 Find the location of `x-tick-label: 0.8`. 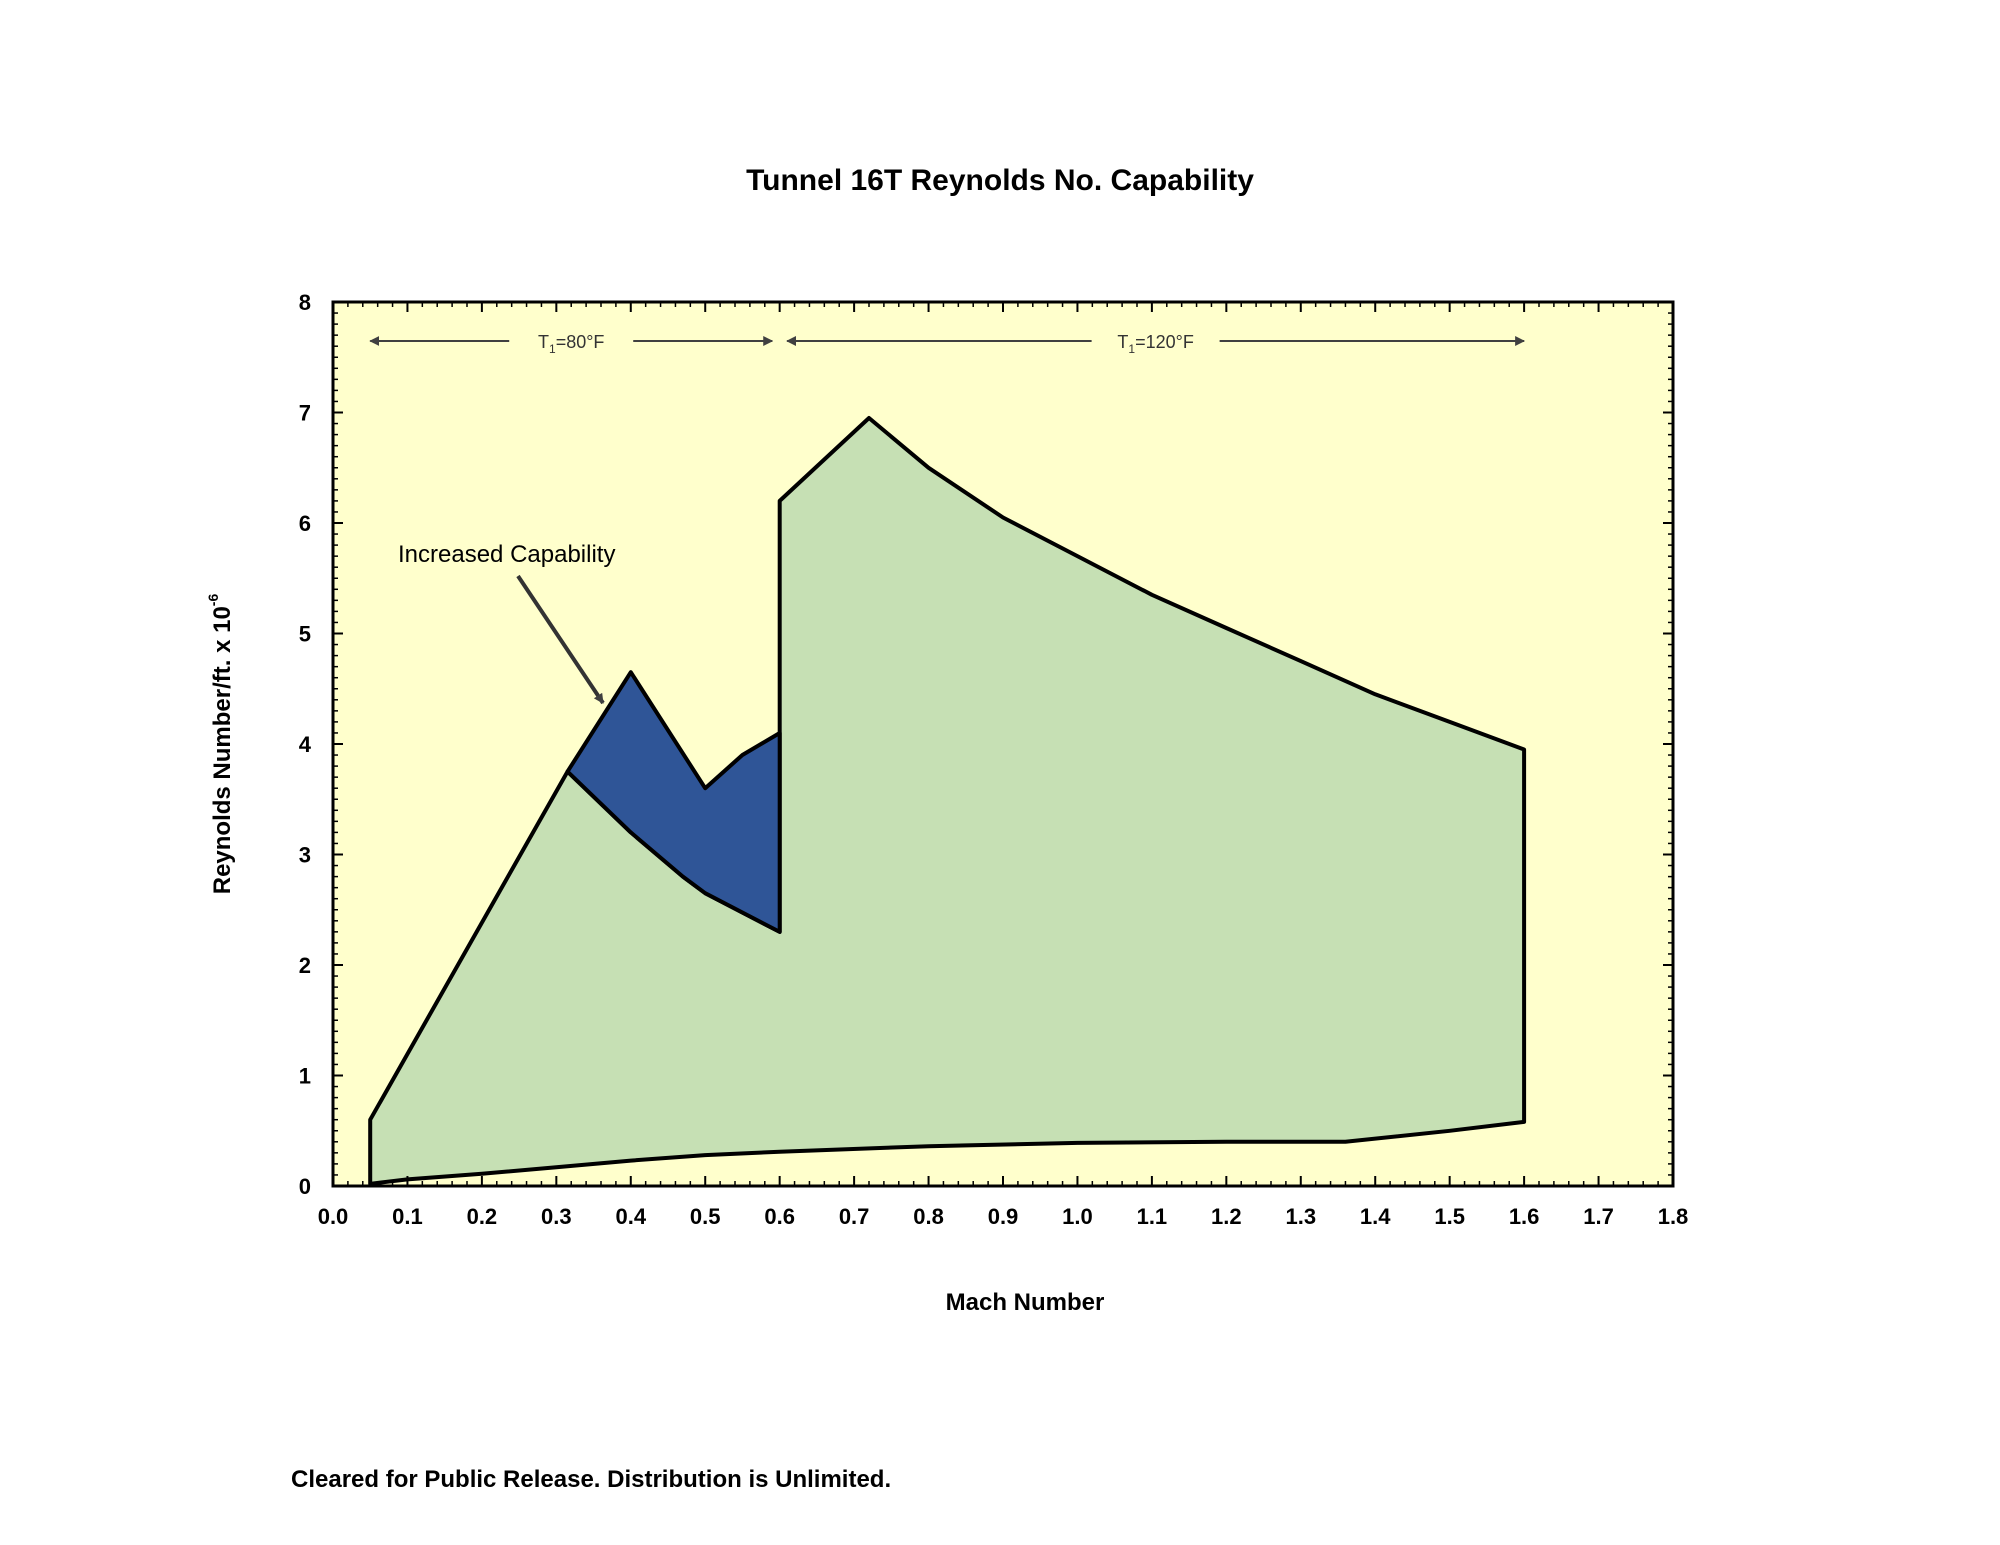

x-tick-label: 0.8 is located at coordinates (928, 1216).